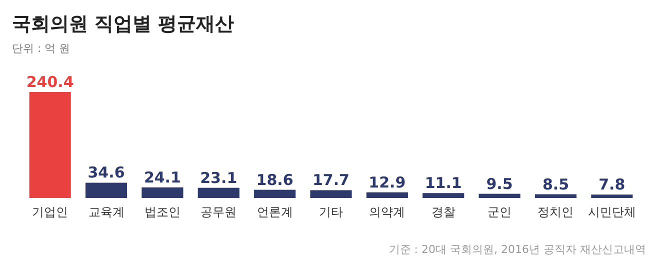  What do you see at coordinates (331, 212) in the screenshot?
I see `x-tick-label: 기타` at bounding box center [331, 212].